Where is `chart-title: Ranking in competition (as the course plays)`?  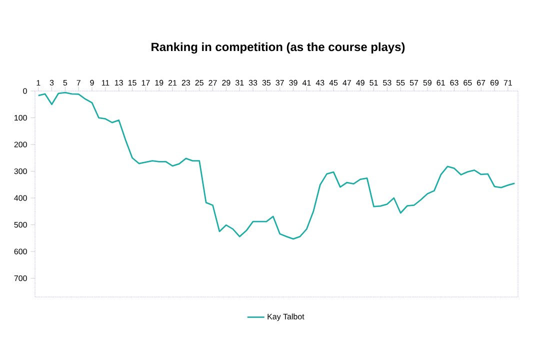 chart-title: Ranking in competition (as the course plays) is located at coordinates (278, 48).